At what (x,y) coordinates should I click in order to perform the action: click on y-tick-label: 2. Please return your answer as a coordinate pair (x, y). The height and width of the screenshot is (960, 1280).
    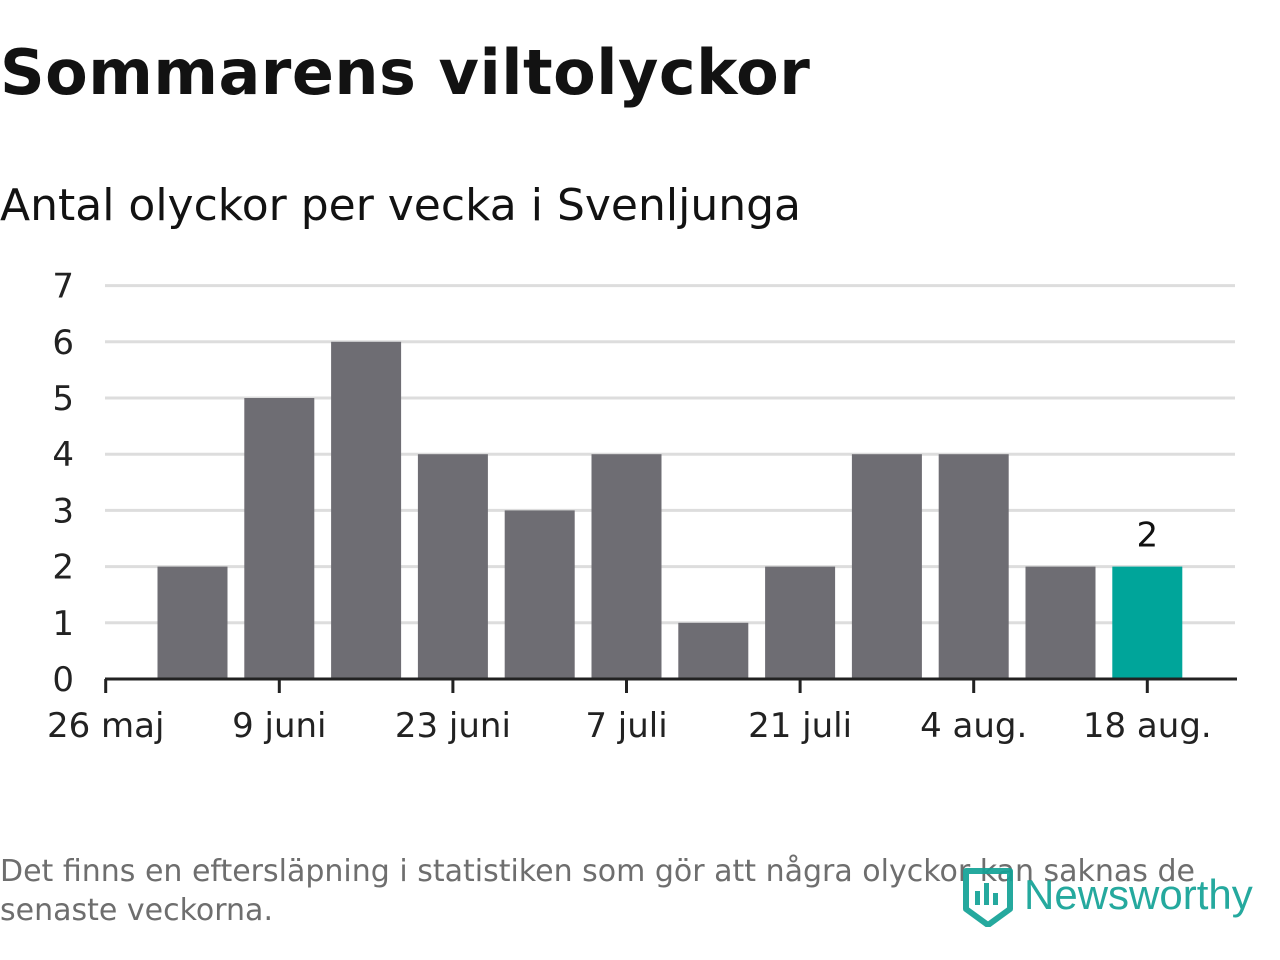
    Looking at the image, I should click on (63, 568).